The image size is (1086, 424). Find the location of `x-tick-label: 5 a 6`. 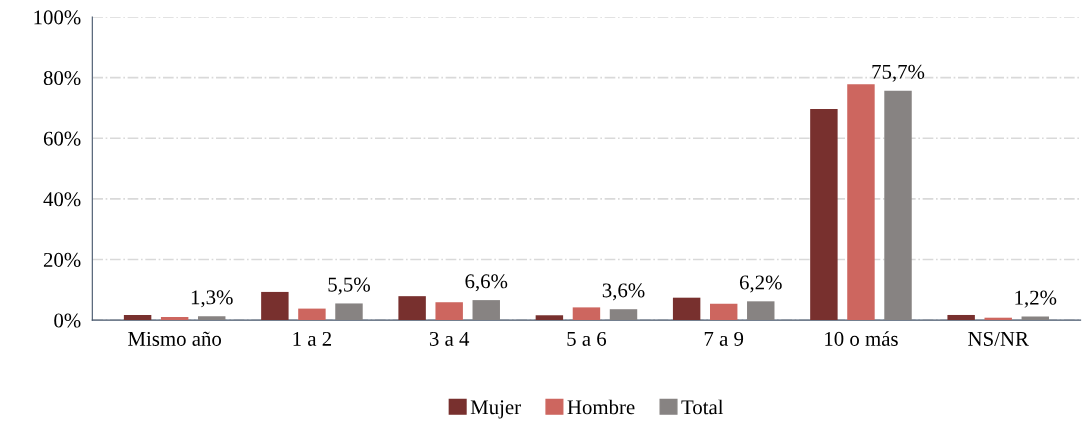

x-tick-label: 5 a 6 is located at coordinates (587, 338).